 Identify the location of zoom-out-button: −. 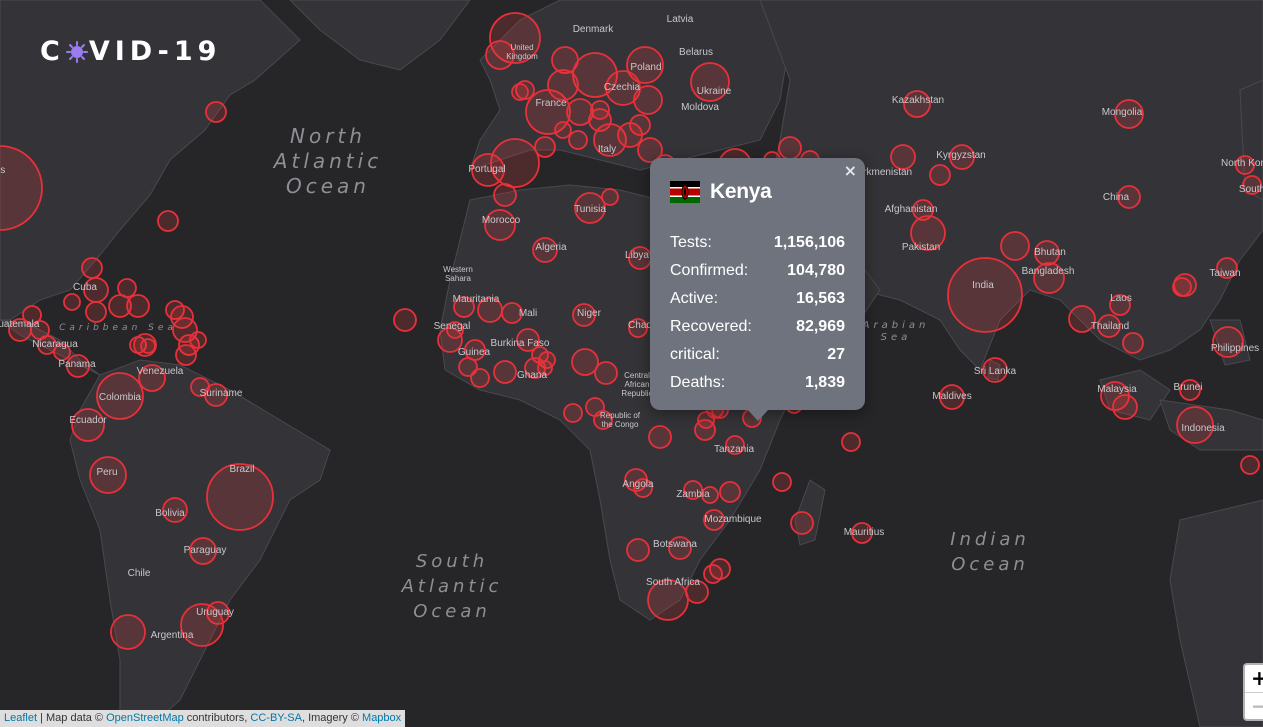
(1254, 705).